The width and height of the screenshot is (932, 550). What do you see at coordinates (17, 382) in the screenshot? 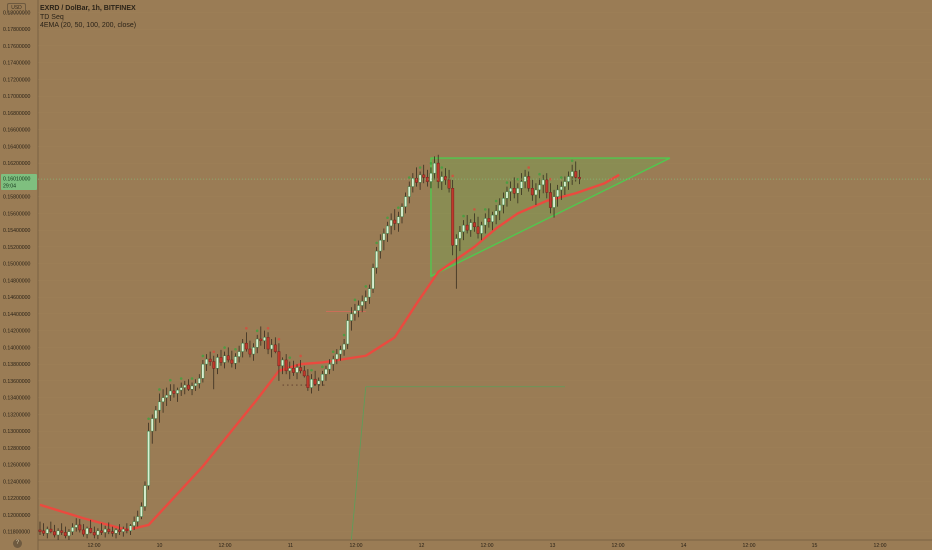
I see `y-tick-label: 0.13600000` at bounding box center [17, 382].